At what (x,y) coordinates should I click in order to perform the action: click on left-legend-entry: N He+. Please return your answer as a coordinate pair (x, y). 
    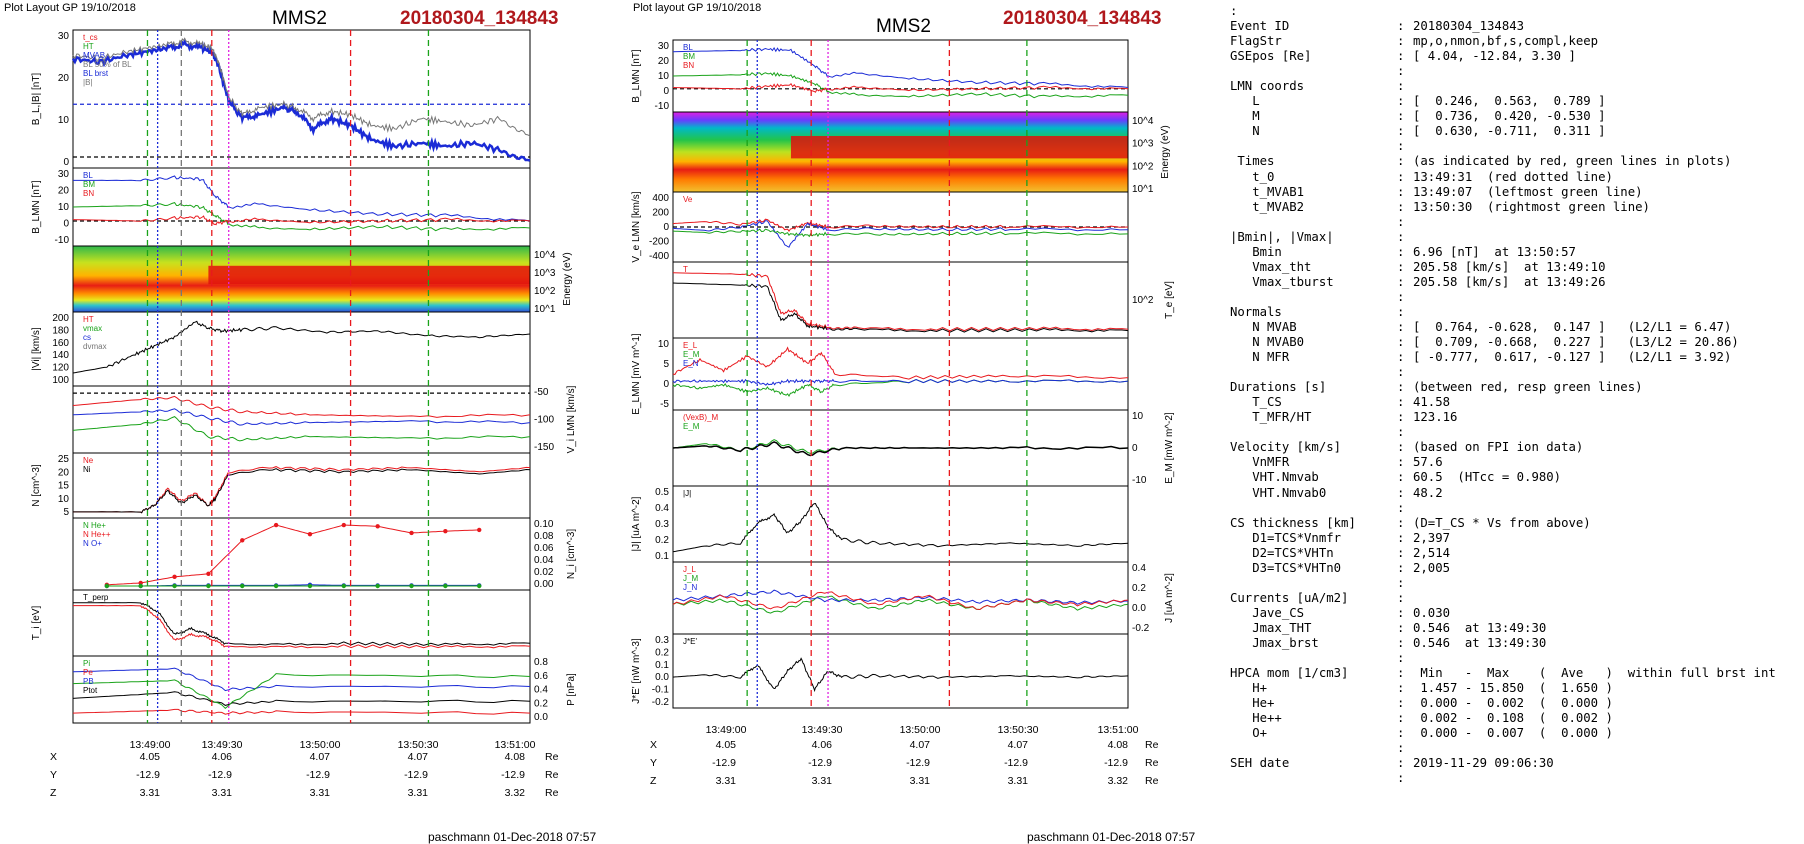
    Looking at the image, I should click on (94, 525).